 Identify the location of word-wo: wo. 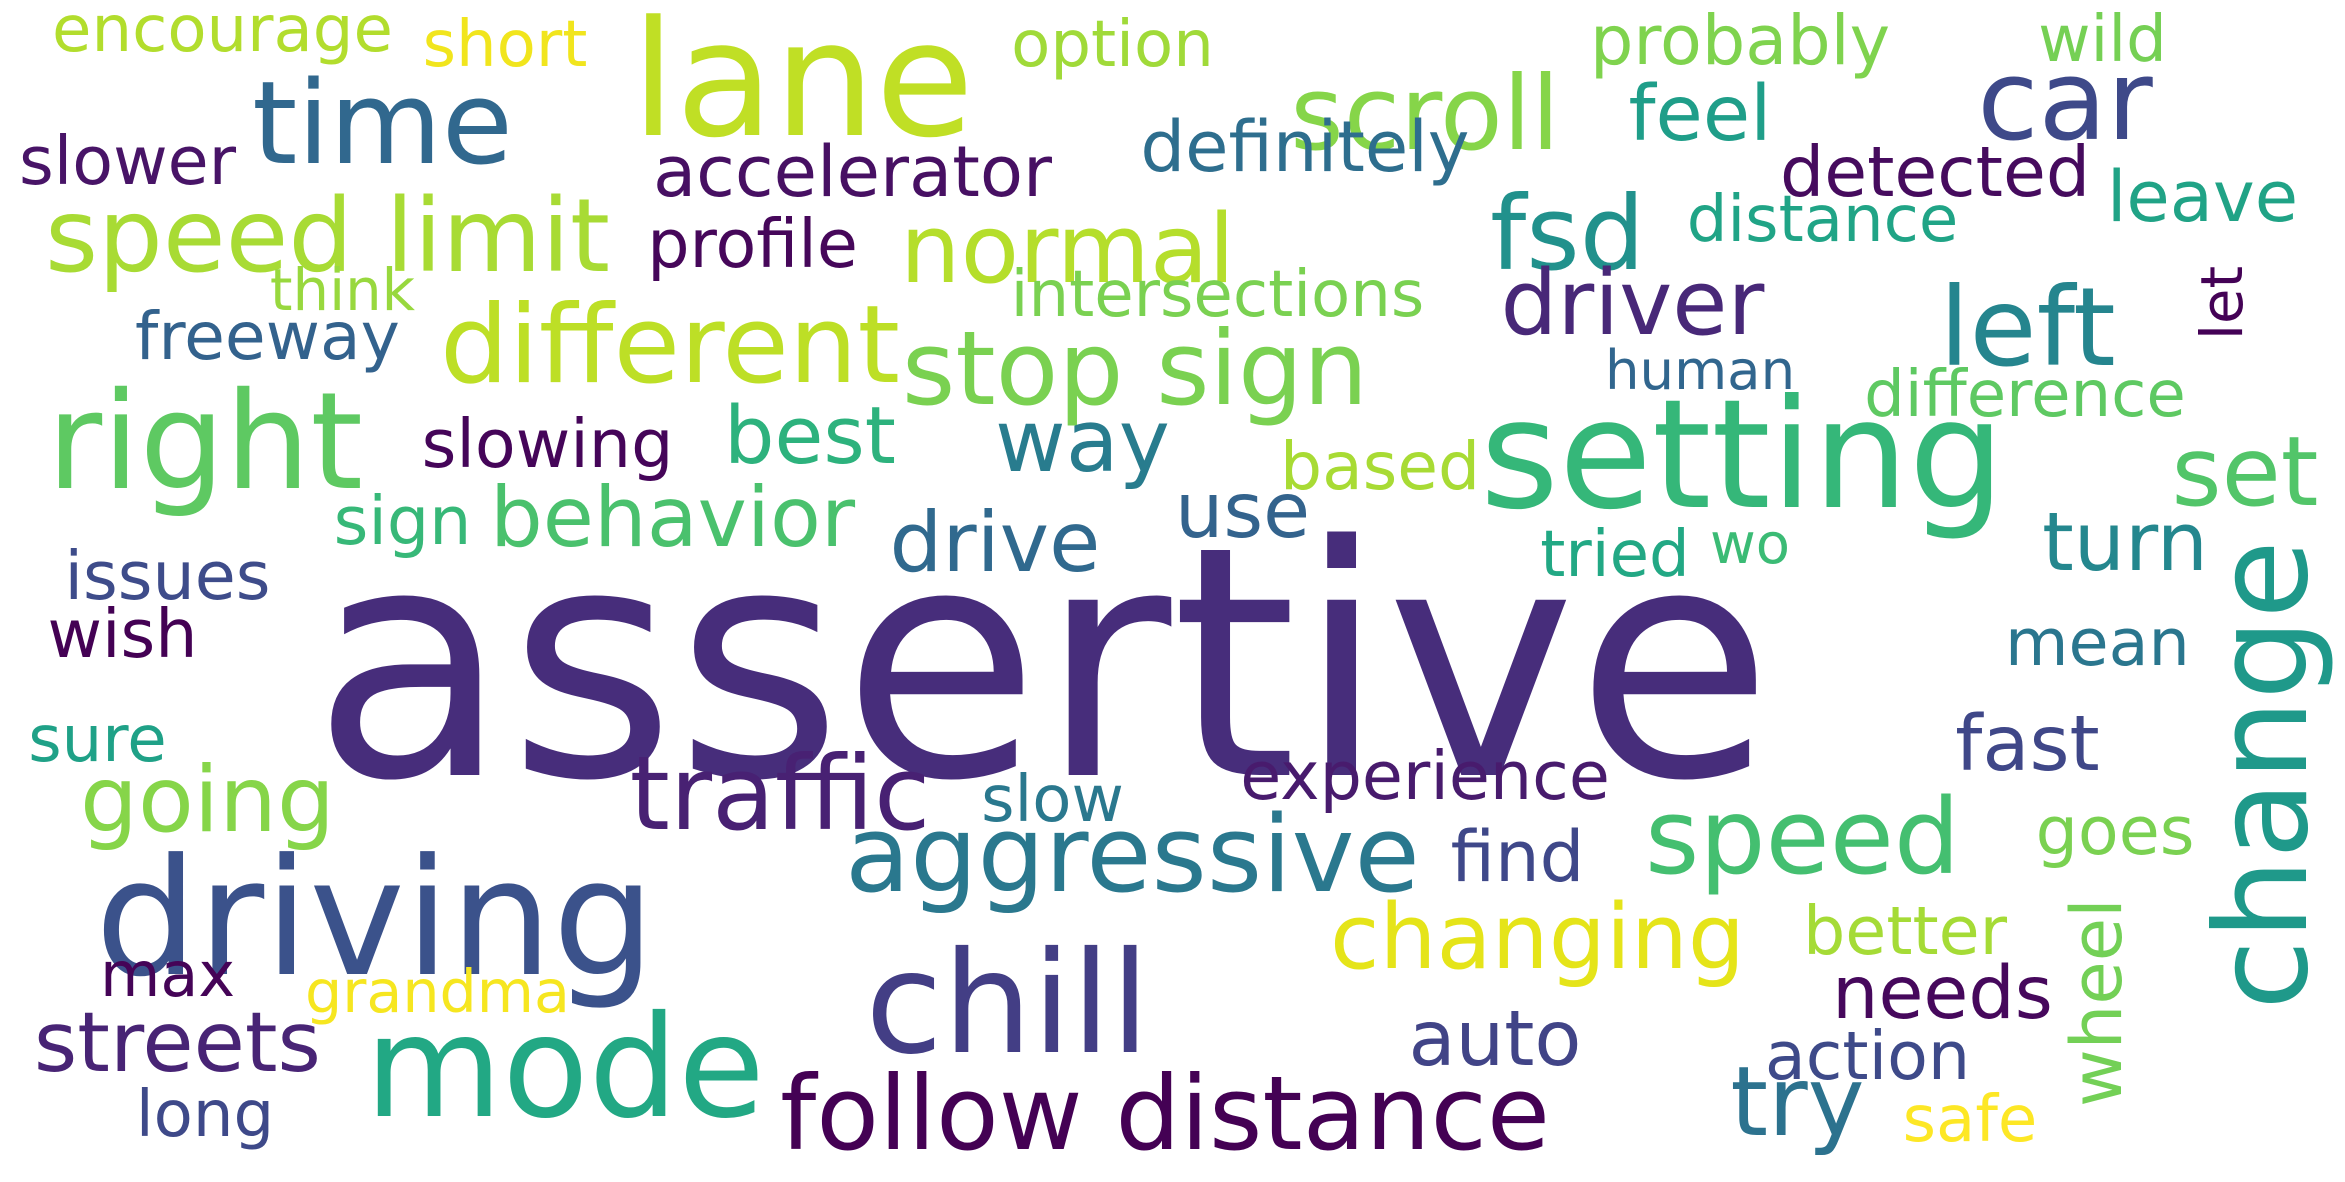
(1750, 545).